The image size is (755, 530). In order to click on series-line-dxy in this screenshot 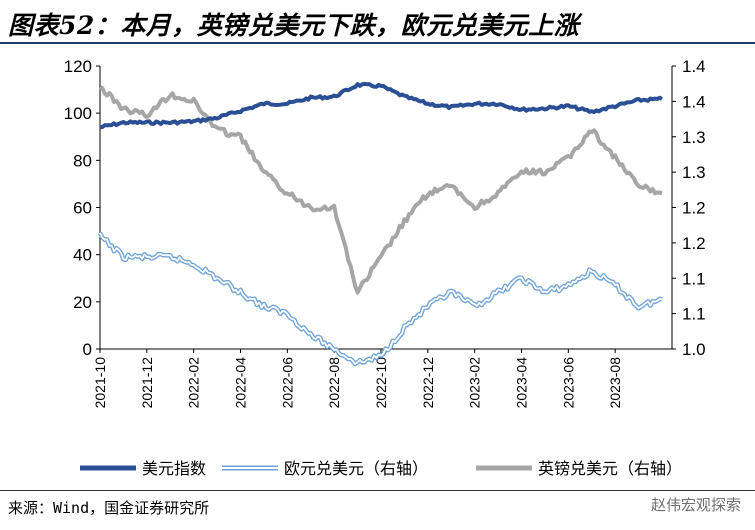, I will do `click(381, 105)`.